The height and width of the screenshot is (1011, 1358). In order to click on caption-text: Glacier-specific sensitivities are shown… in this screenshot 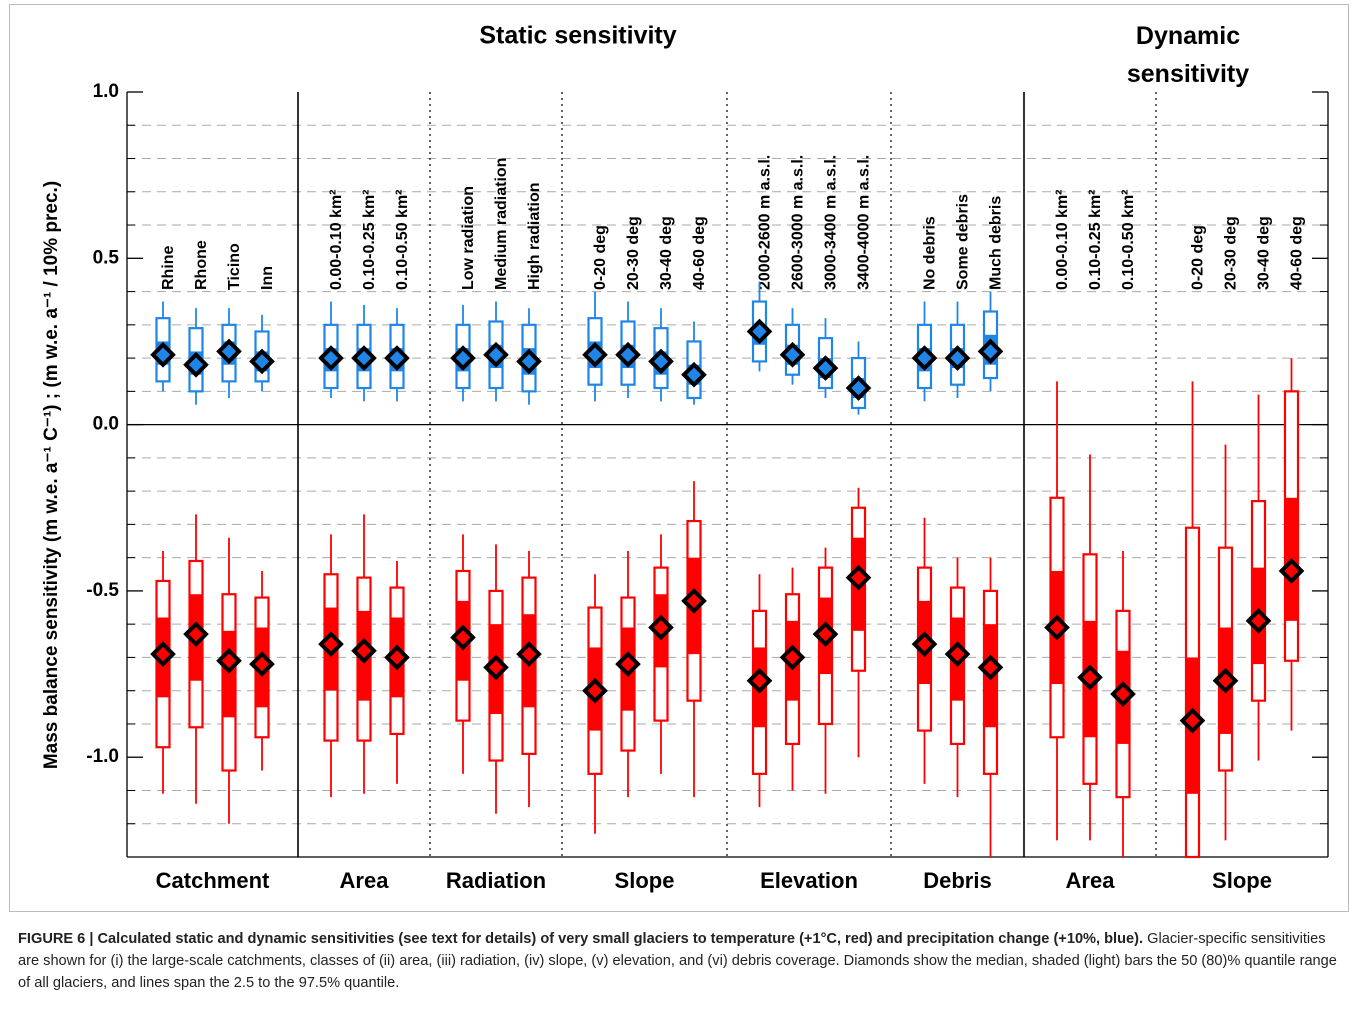, I will do `click(677, 961)`.